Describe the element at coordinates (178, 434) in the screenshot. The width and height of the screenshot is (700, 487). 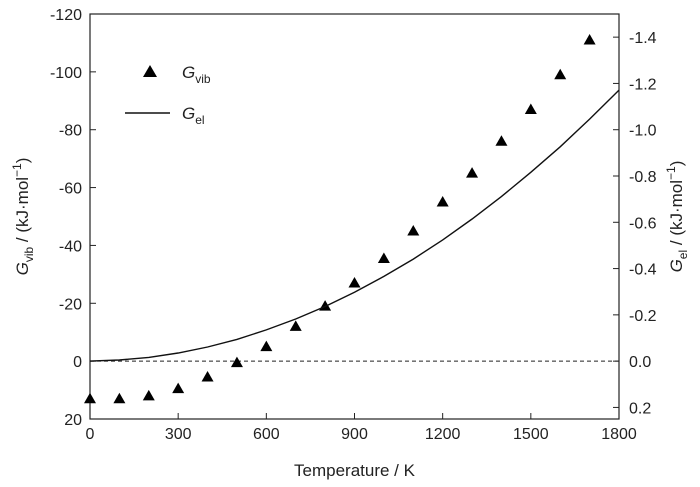
I see `x-tick-label: 300` at that location.